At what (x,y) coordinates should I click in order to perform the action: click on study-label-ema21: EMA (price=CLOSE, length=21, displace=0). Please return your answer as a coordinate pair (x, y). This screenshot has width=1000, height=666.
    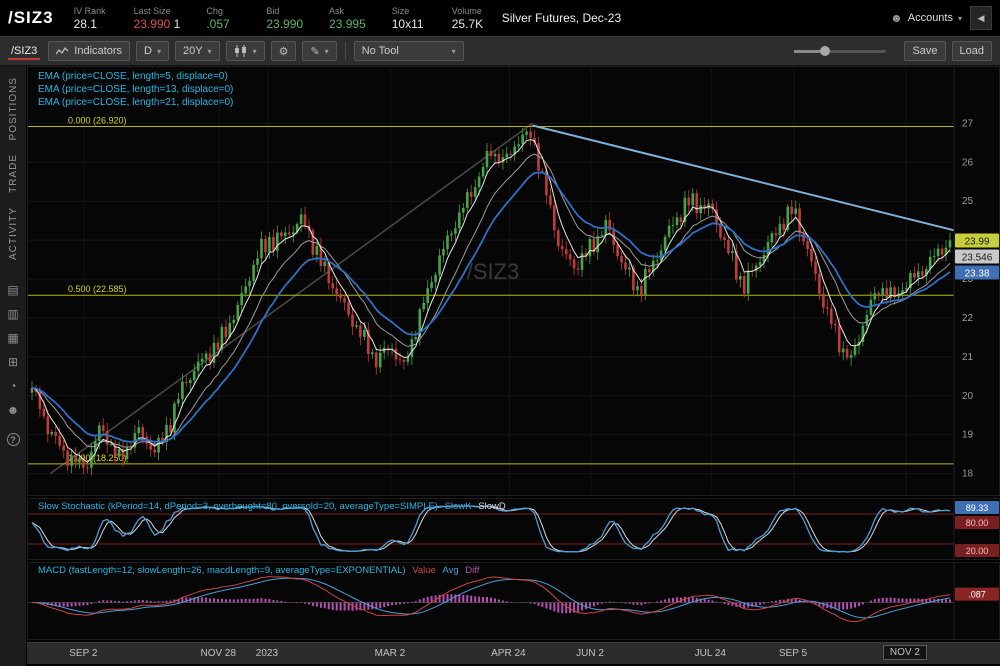
    Looking at the image, I should click on (136, 102).